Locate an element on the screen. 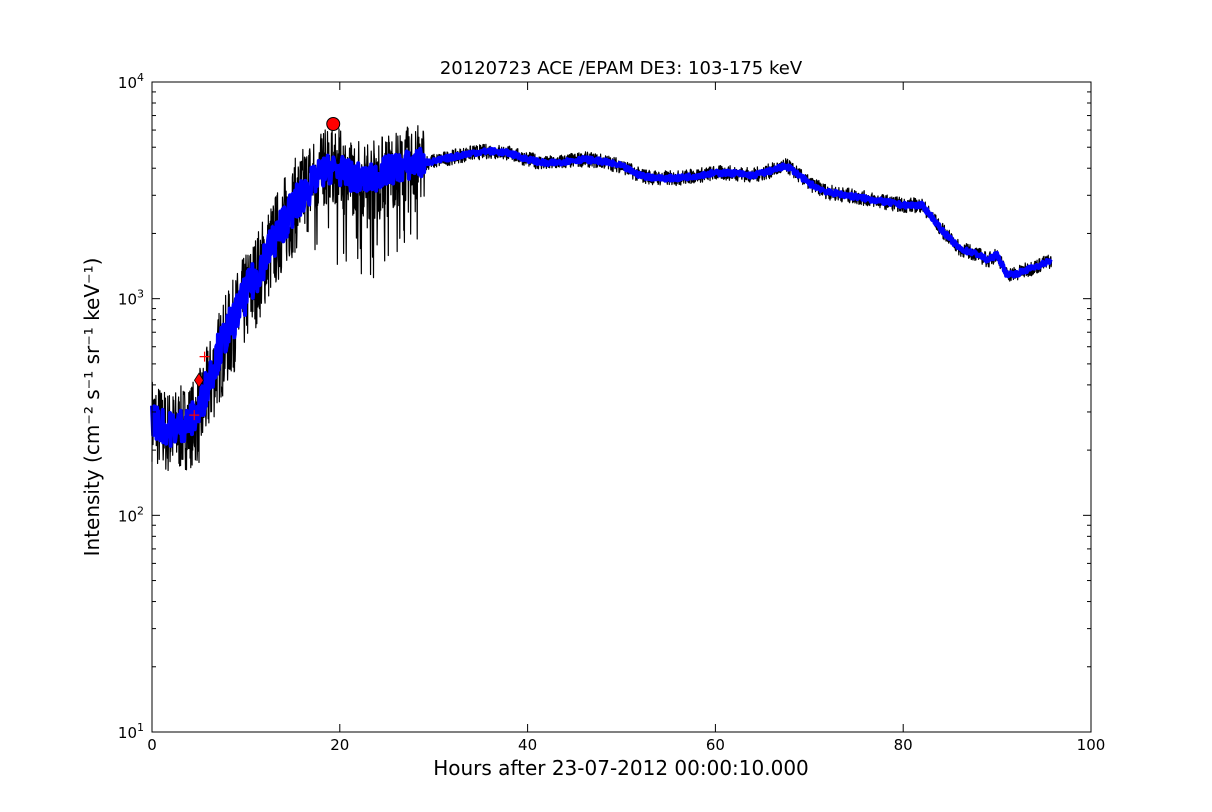 The image size is (1212, 812). x-tick-label: 60 is located at coordinates (715, 745).